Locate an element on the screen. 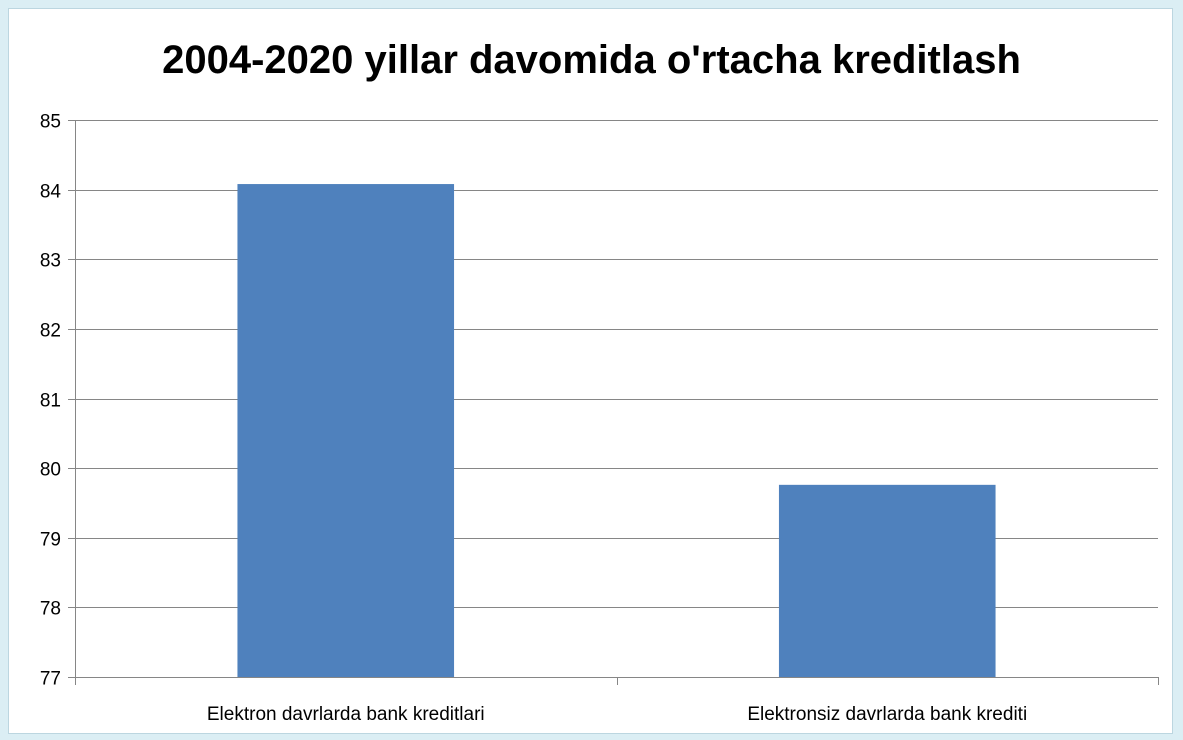 This screenshot has width=1183, height=740. y-tick-label: 83 is located at coordinates (50, 261).